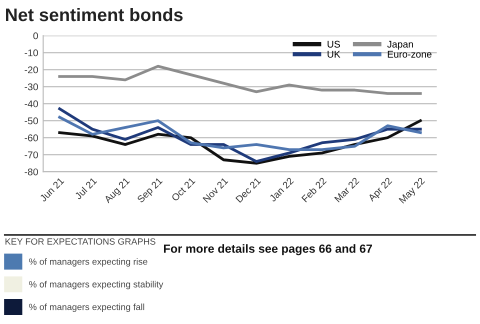 This screenshot has height=324, width=480. What do you see at coordinates (31, 154) in the screenshot?
I see `y-tick-label: -70` at bounding box center [31, 154].